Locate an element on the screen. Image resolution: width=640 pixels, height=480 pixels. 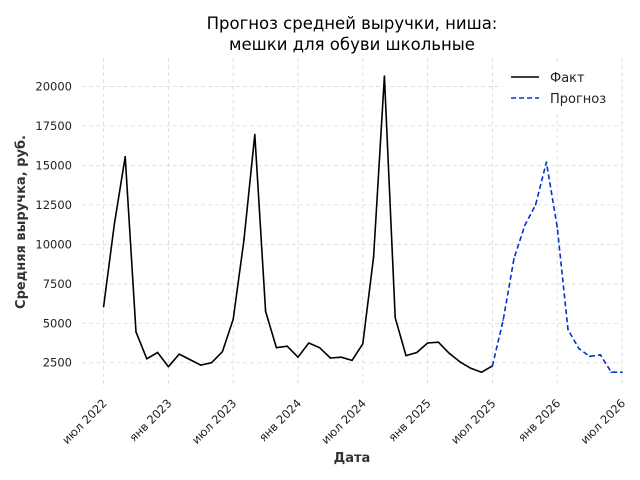
x-tick-label: июл 2024 is located at coordinates (343, 421).